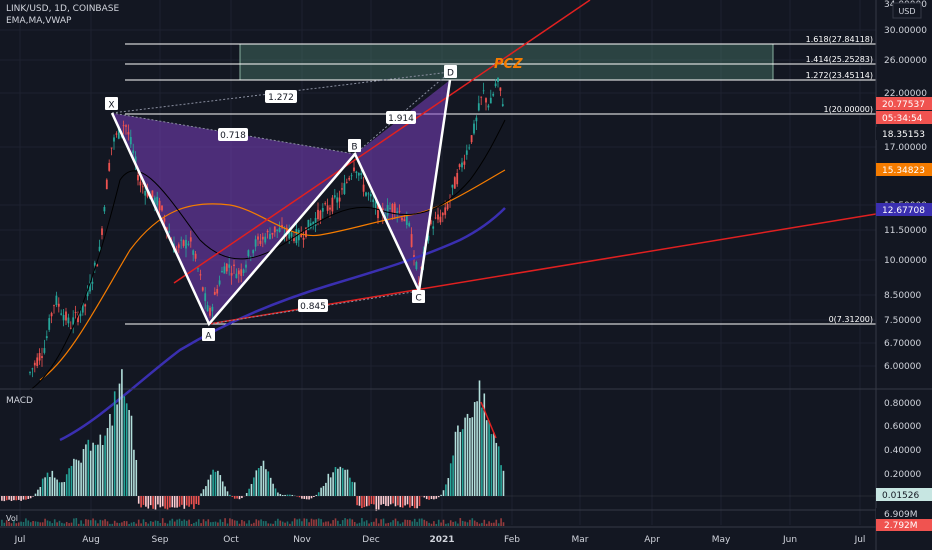 The width and height of the screenshot is (932, 550). I want to click on point-a: A, so click(208, 335).